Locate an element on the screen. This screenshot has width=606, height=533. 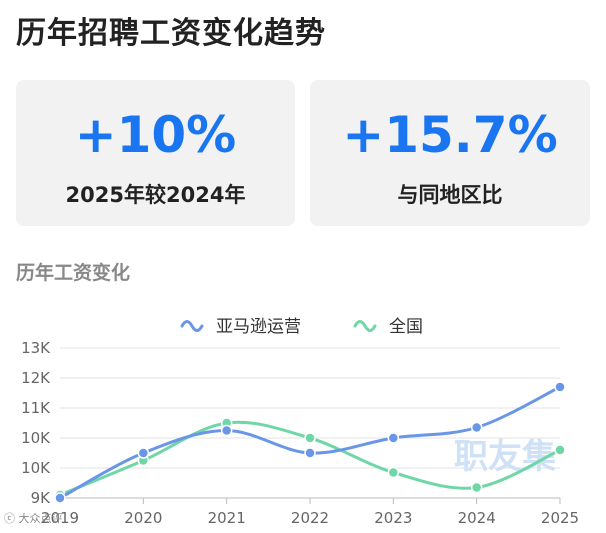
stat-value-region: +15.7% is located at coordinates (450, 135).